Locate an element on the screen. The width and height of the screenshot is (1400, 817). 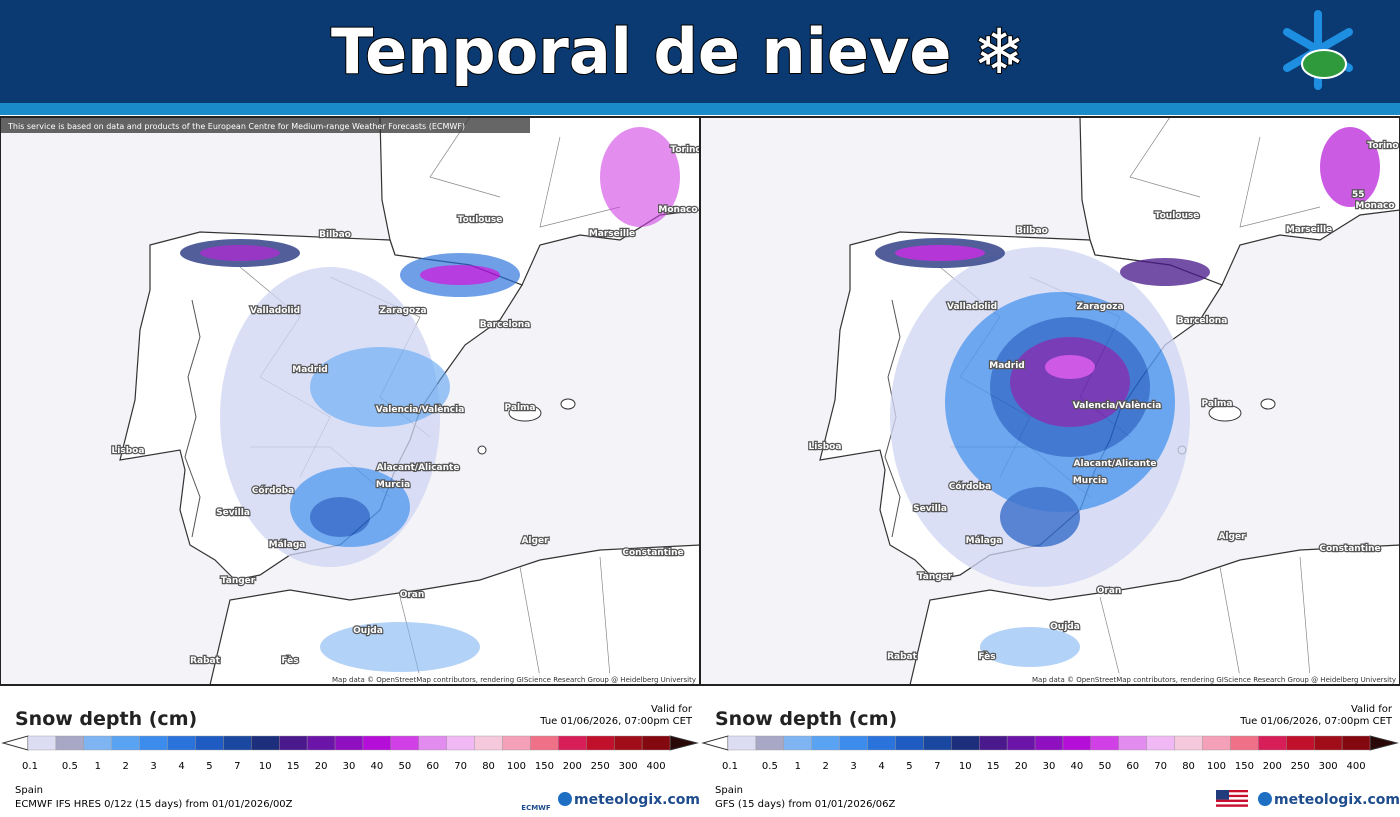
header-stripe is located at coordinates (700, 109).